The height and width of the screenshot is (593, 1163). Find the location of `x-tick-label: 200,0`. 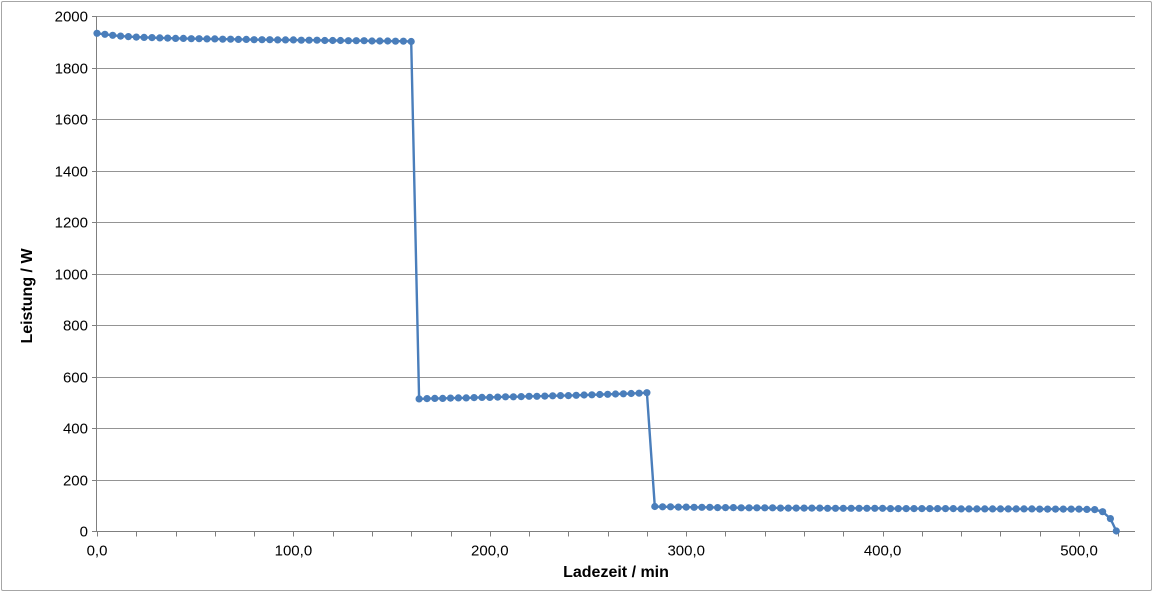

x-tick-label: 200,0 is located at coordinates (490, 551).